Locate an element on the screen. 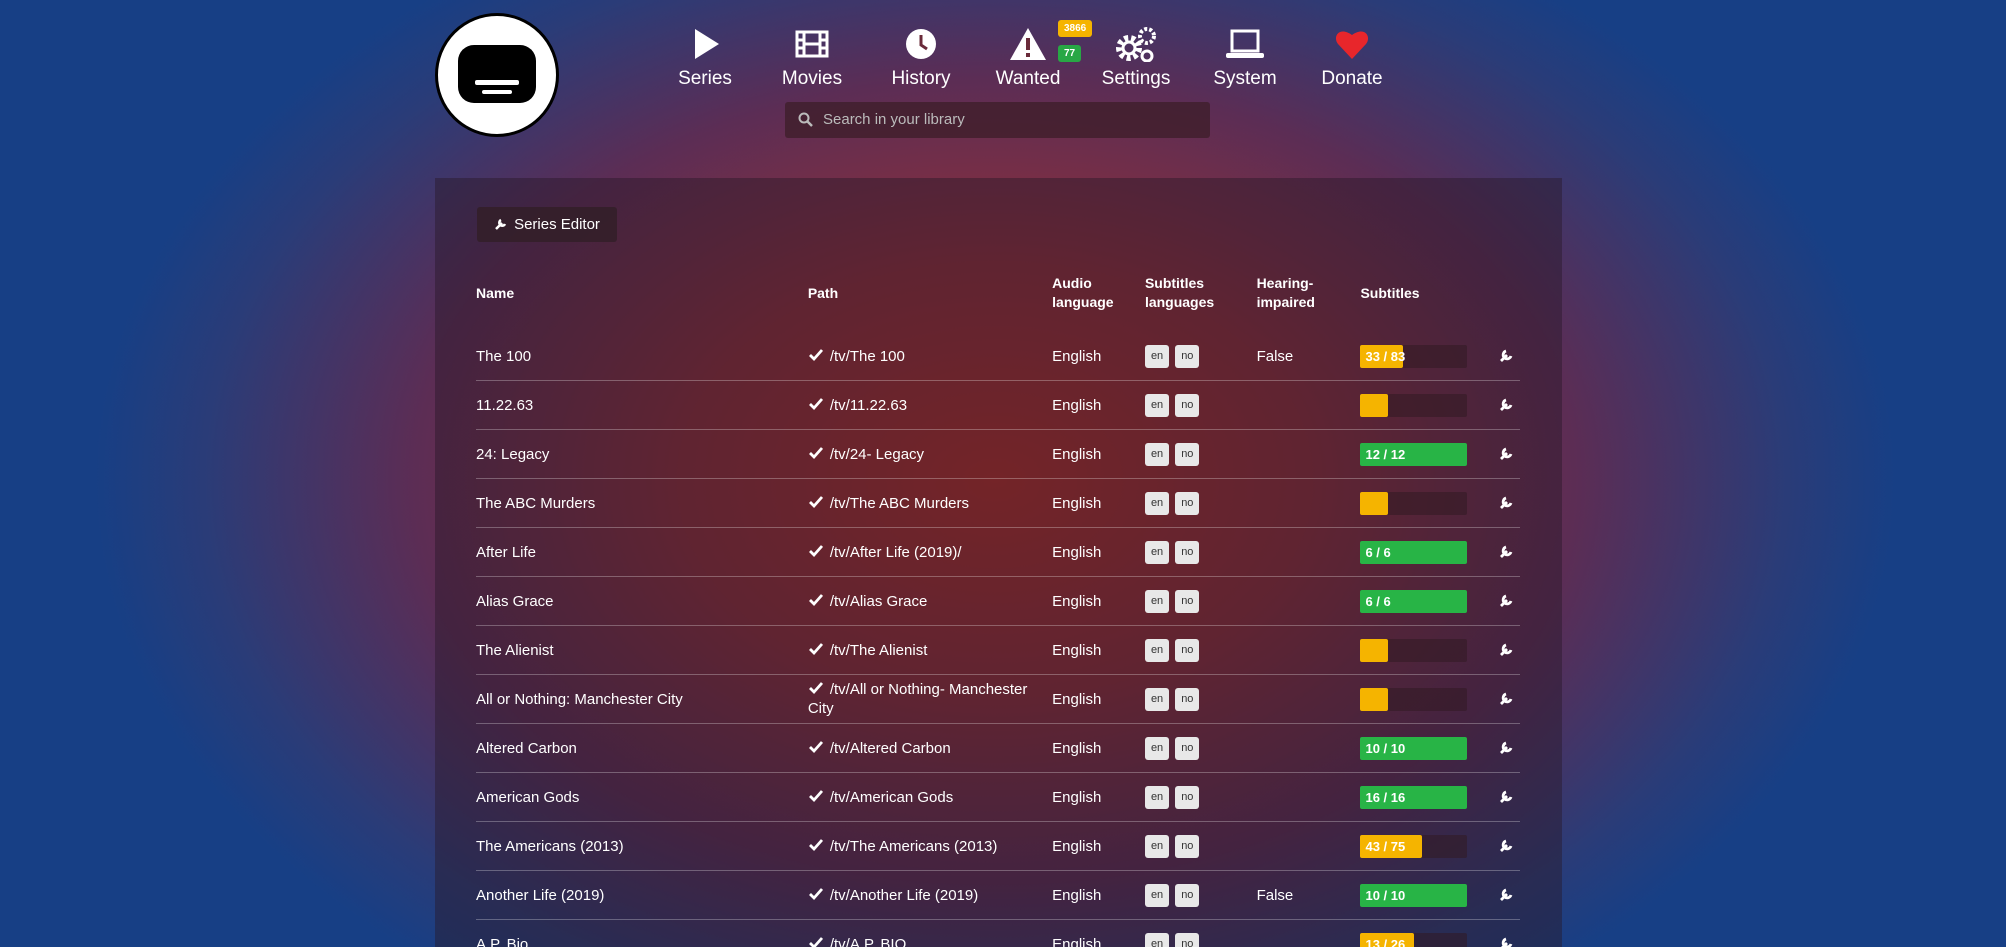  nav-system: System is located at coordinates (1245, 58).